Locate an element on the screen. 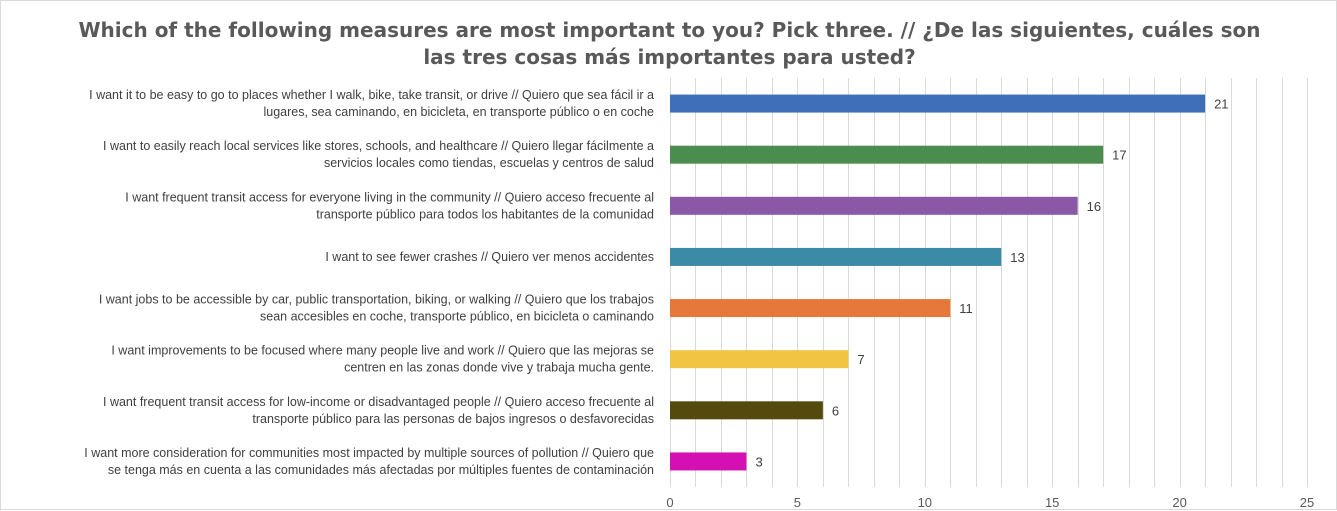  data-label: 17 is located at coordinates (1119, 155).